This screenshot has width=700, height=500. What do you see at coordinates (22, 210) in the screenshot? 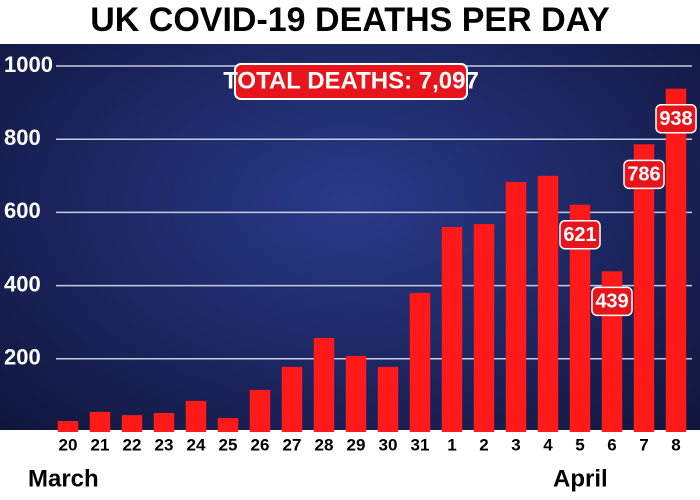
I see `y-tick-label: 600` at bounding box center [22, 210].